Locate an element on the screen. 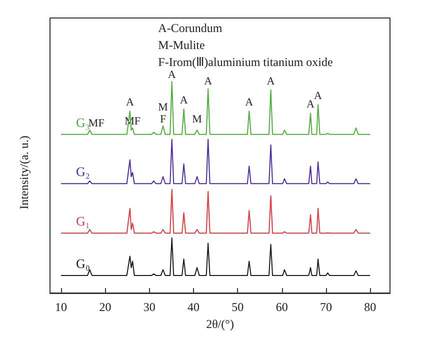 The height and width of the screenshot is (345, 434). x-tick-label: 10 is located at coordinates (61, 307).